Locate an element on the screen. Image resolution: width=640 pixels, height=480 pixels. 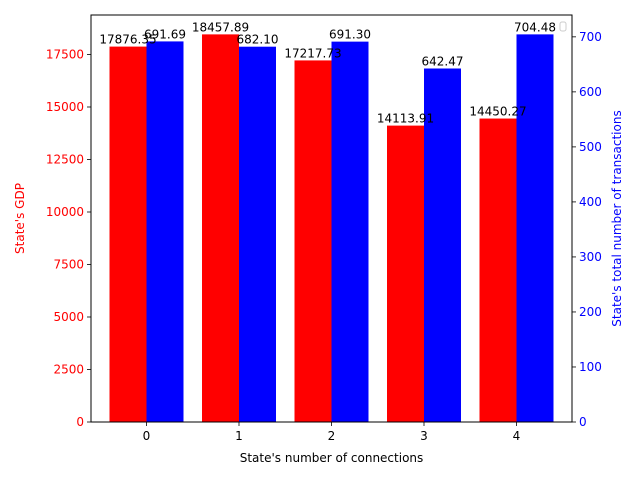
y-right-tick-label-500: 500 is located at coordinates (590, 147).